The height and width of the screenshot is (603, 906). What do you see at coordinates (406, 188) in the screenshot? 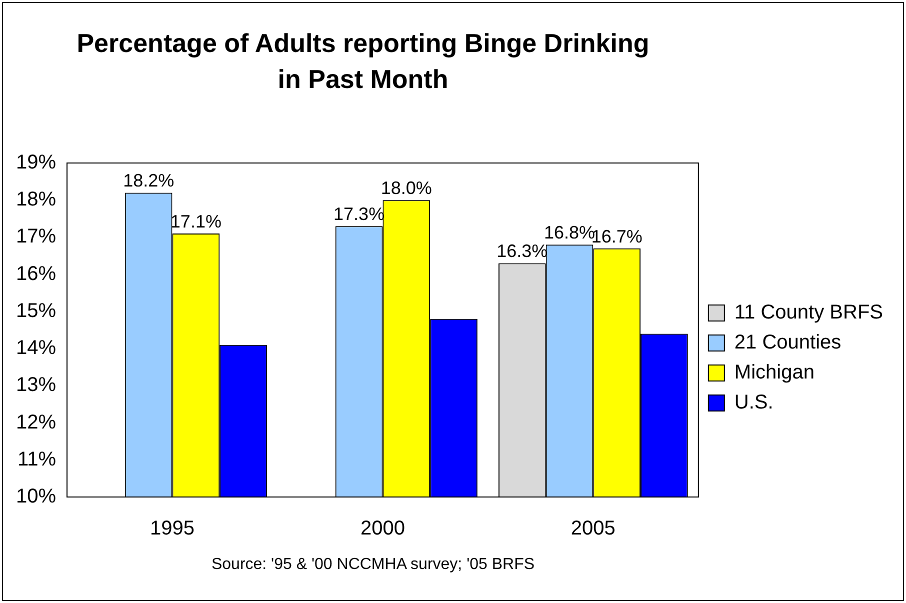
I see `data-label: 18.0%` at bounding box center [406, 188].